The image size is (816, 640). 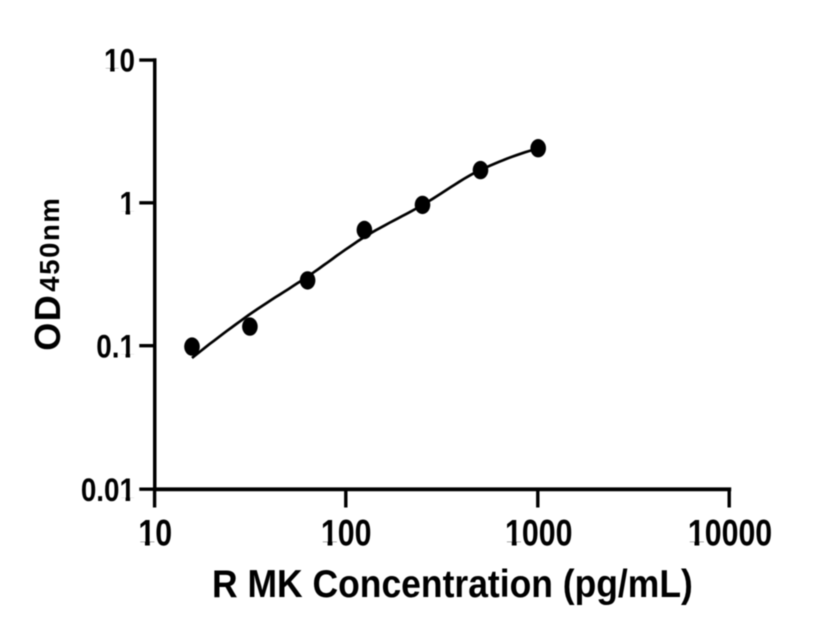 What do you see at coordinates (108, 490) in the screenshot?
I see `svg-text: 0.01` at bounding box center [108, 490].